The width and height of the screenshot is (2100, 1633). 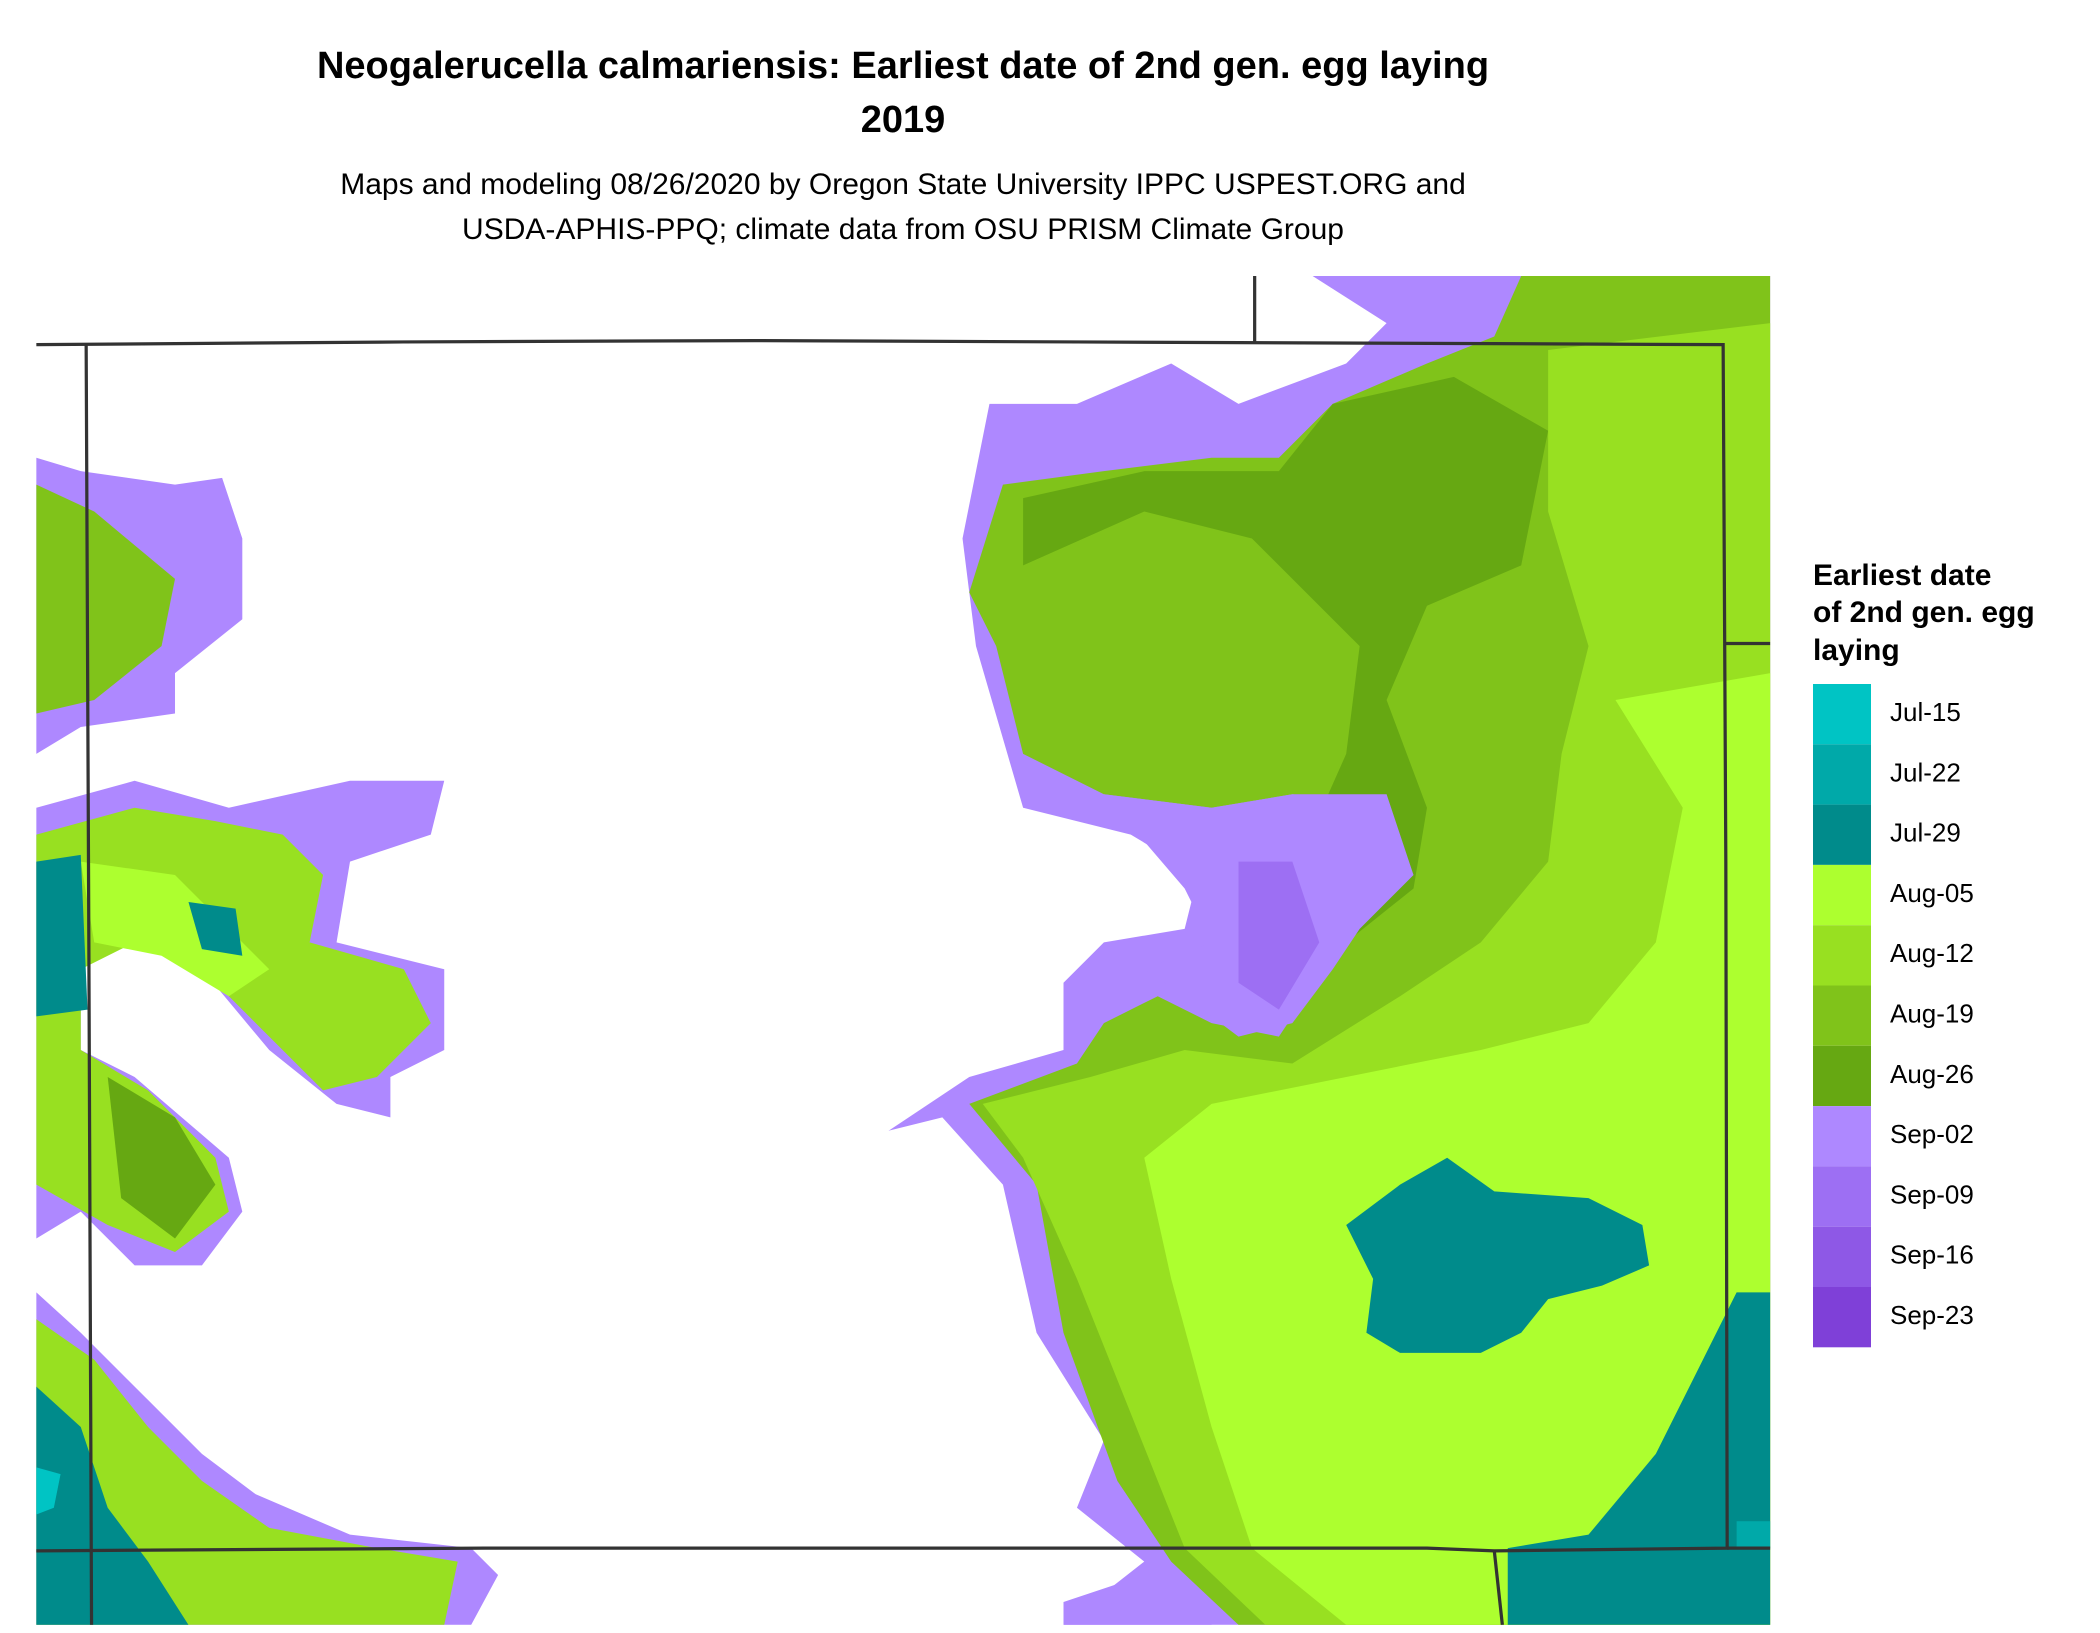 What do you see at coordinates (1932, 1194) in the screenshot?
I see `legend-label: Sep-09` at bounding box center [1932, 1194].